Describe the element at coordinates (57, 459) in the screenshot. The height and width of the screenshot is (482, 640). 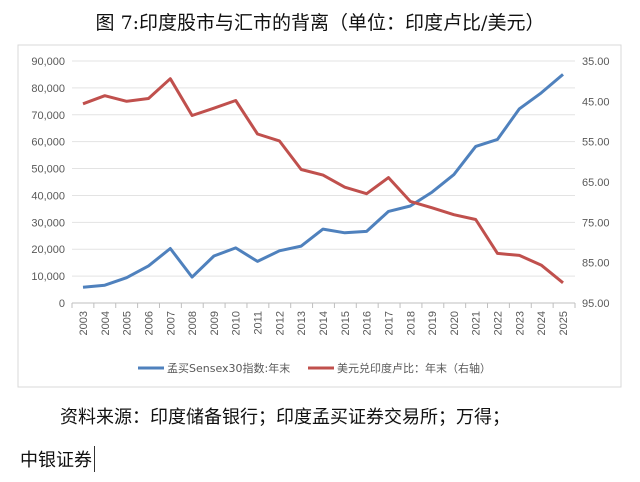
I see `source-note-2: 中银证券` at that location.